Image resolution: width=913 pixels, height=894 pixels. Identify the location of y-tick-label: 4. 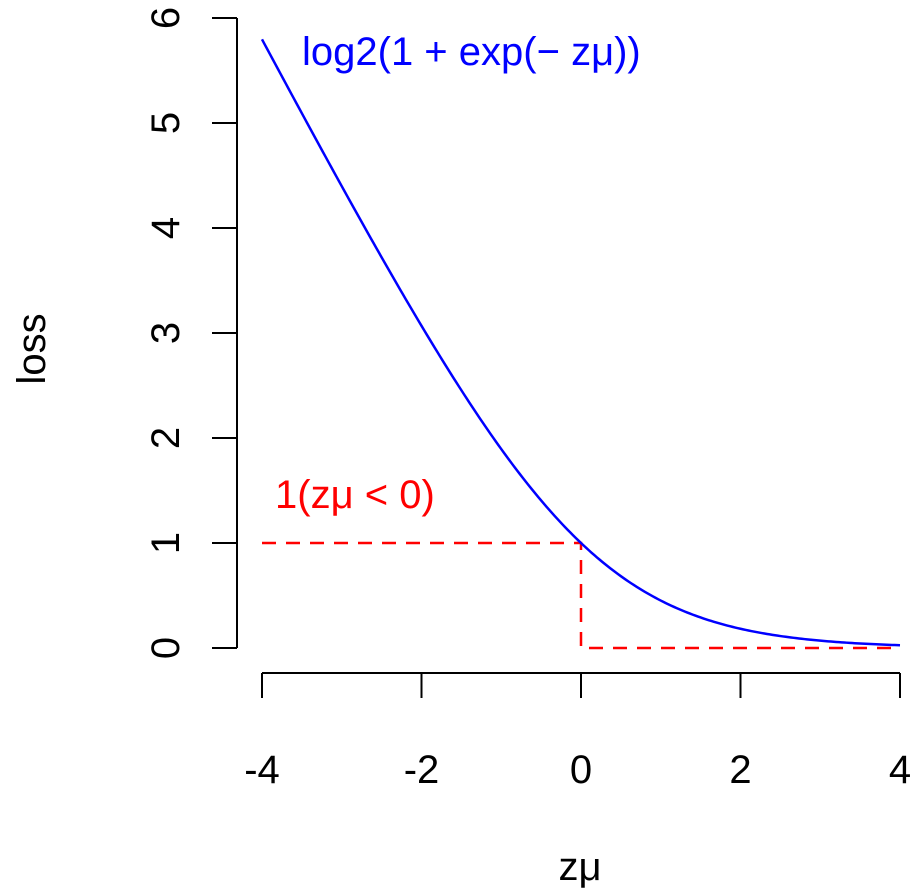
(166, 228).